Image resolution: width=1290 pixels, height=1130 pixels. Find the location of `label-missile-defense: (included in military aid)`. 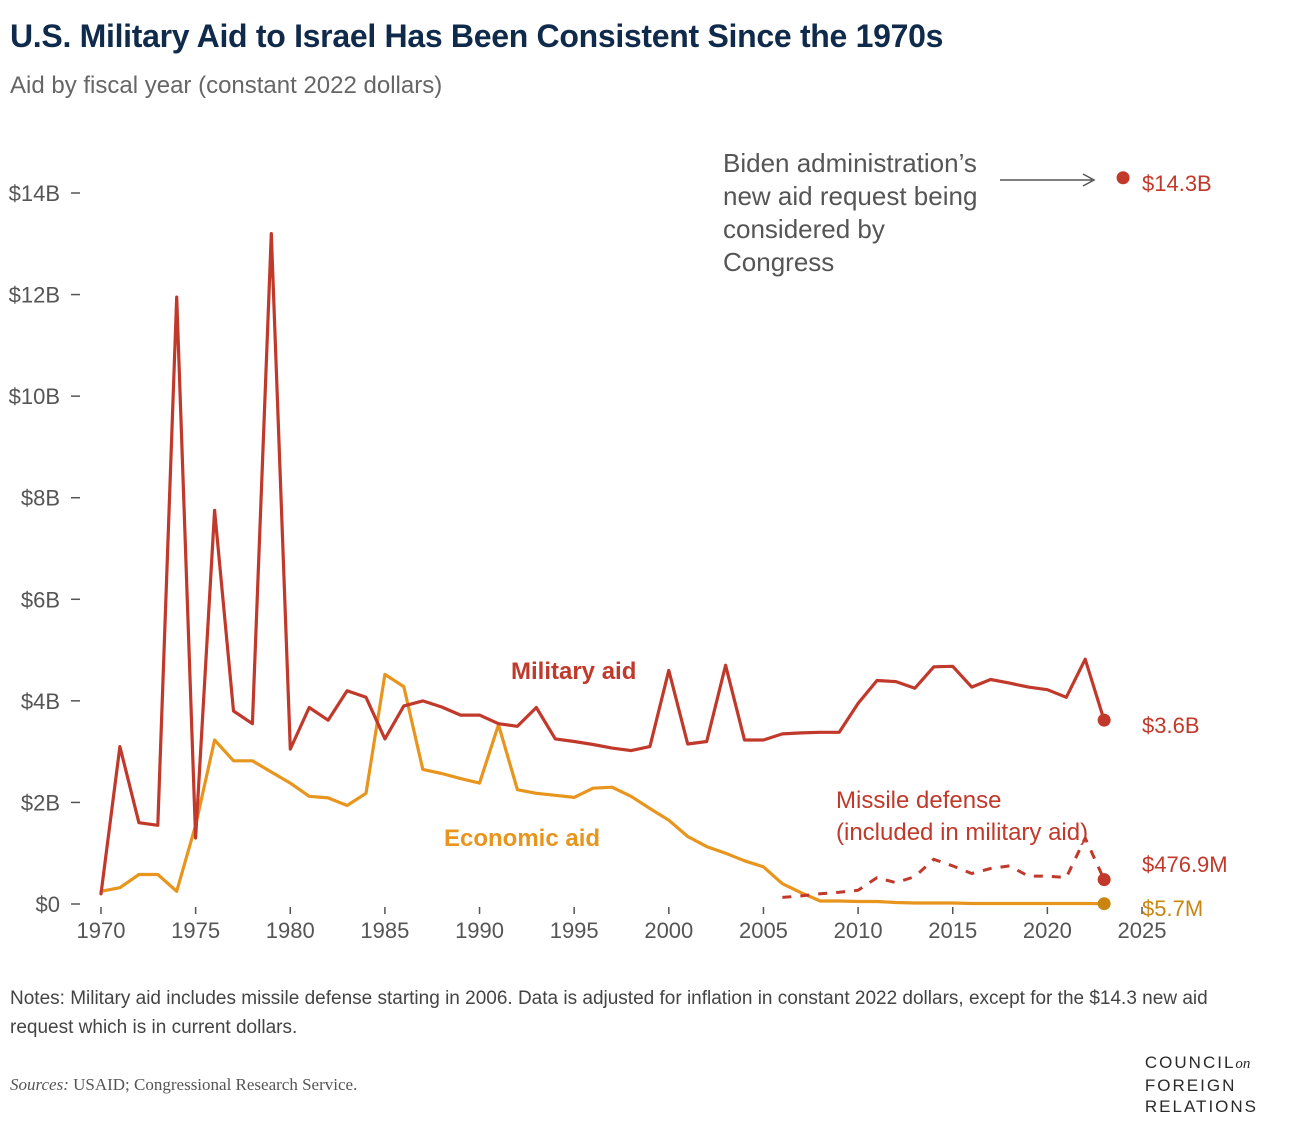

label-missile-defense: (included in military aid) is located at coordinates (962, 832).